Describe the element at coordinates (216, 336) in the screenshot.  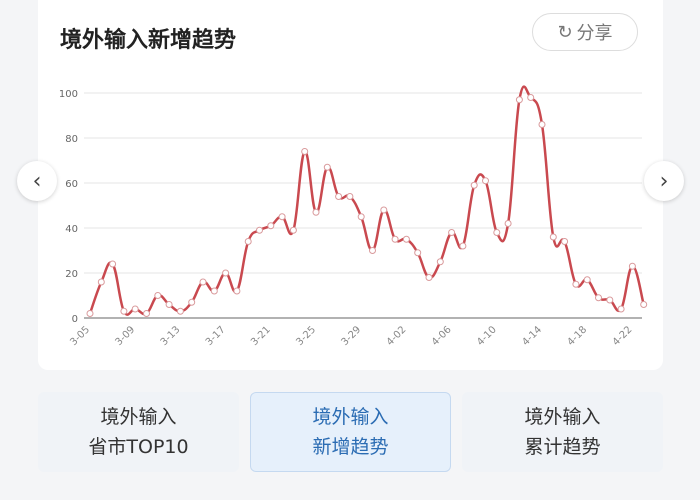
I see `x-tick-label: 3-17` at that location.